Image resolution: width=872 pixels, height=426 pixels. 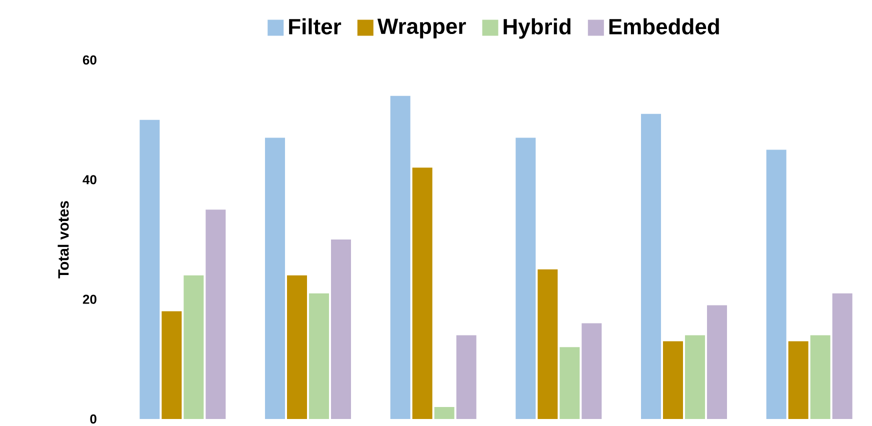 What do you see at coordinates (89, 299) in the screenshot?
I see `y-tick-label: 20` at bounding box center [89, 299].